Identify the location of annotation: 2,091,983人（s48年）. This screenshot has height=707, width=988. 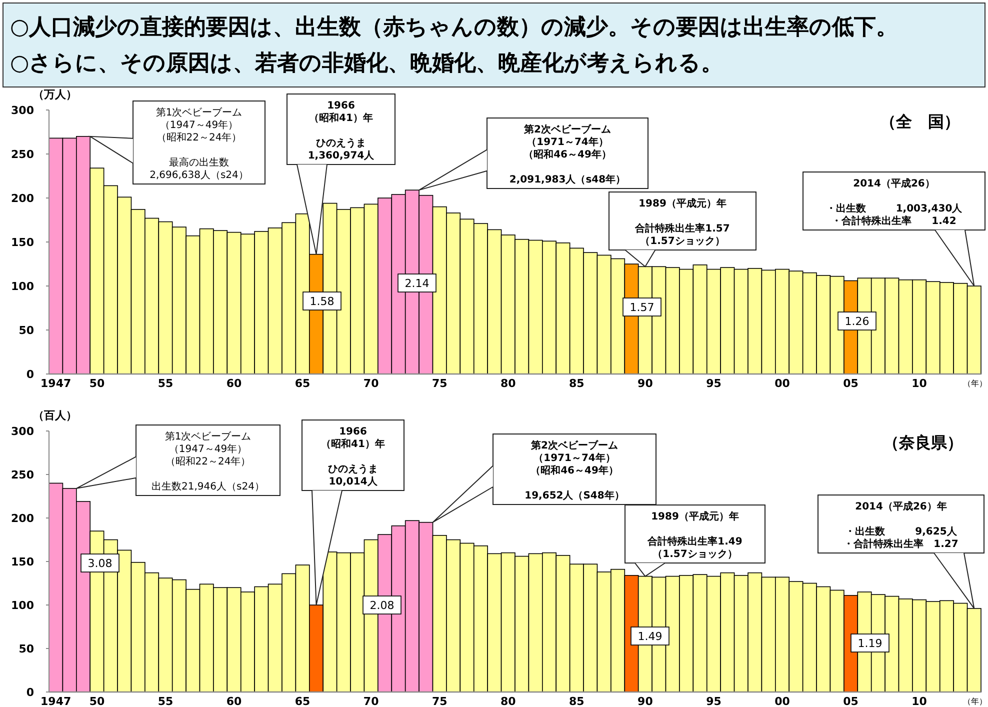
(567, 180).